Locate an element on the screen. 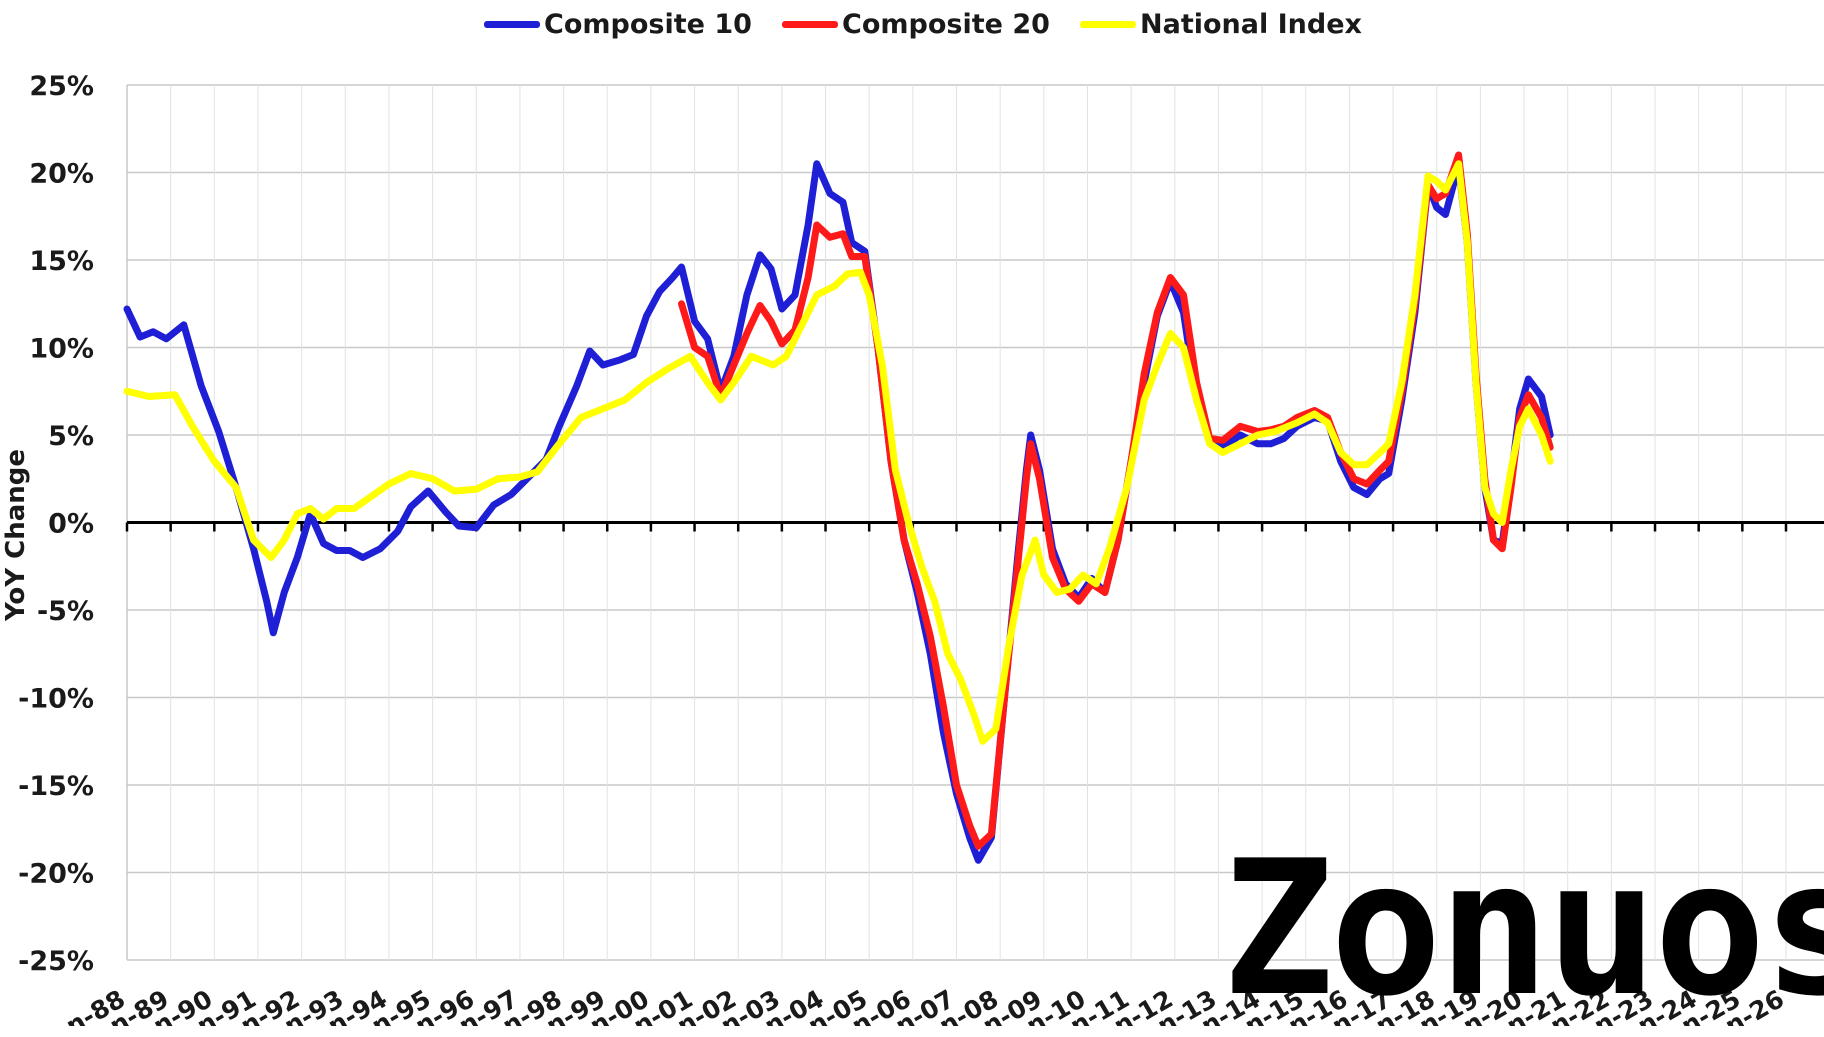 Image resolution: width=1824 pixels, height=1037 pixels. legend-item-national-index: National Index is located at coordinates (1221, 24).